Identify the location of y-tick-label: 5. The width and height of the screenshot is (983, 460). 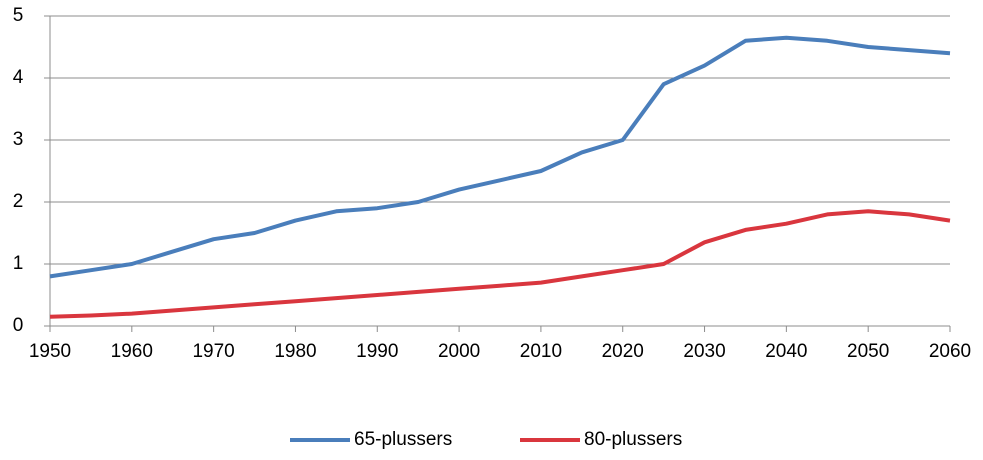
(18, 15).